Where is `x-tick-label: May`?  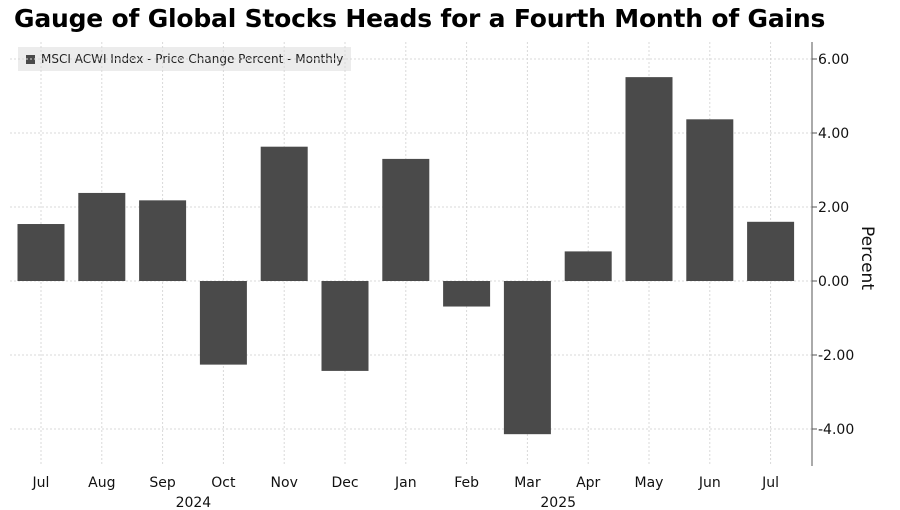
x-tick-label: May is located at coordinates (649, 483).